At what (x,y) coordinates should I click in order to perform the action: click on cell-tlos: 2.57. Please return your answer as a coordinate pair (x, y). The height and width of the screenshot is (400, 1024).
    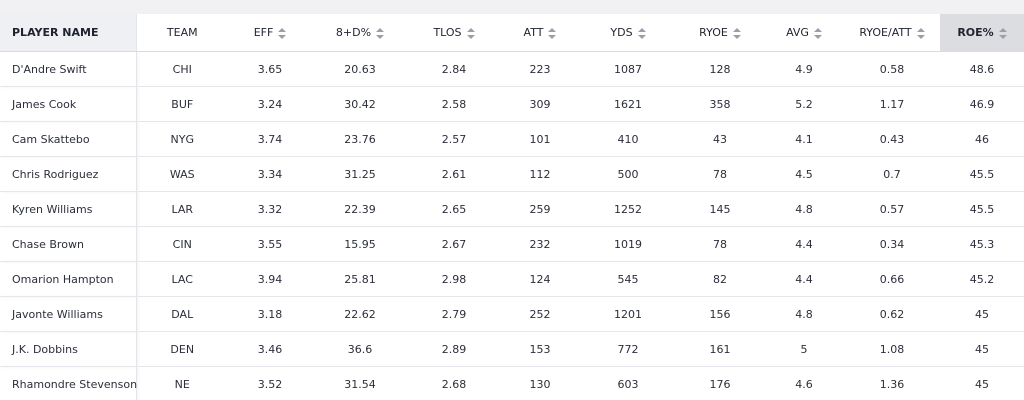
    Looking at the image, I should click on (454, 139).